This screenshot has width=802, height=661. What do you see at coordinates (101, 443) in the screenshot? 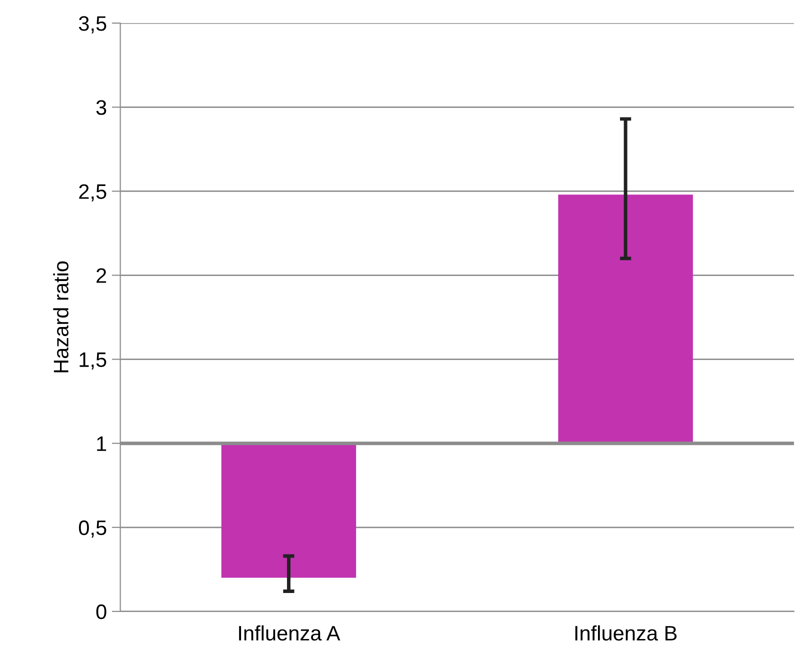
I see `y-tick-label: 1` at bounding box center [101, 443].